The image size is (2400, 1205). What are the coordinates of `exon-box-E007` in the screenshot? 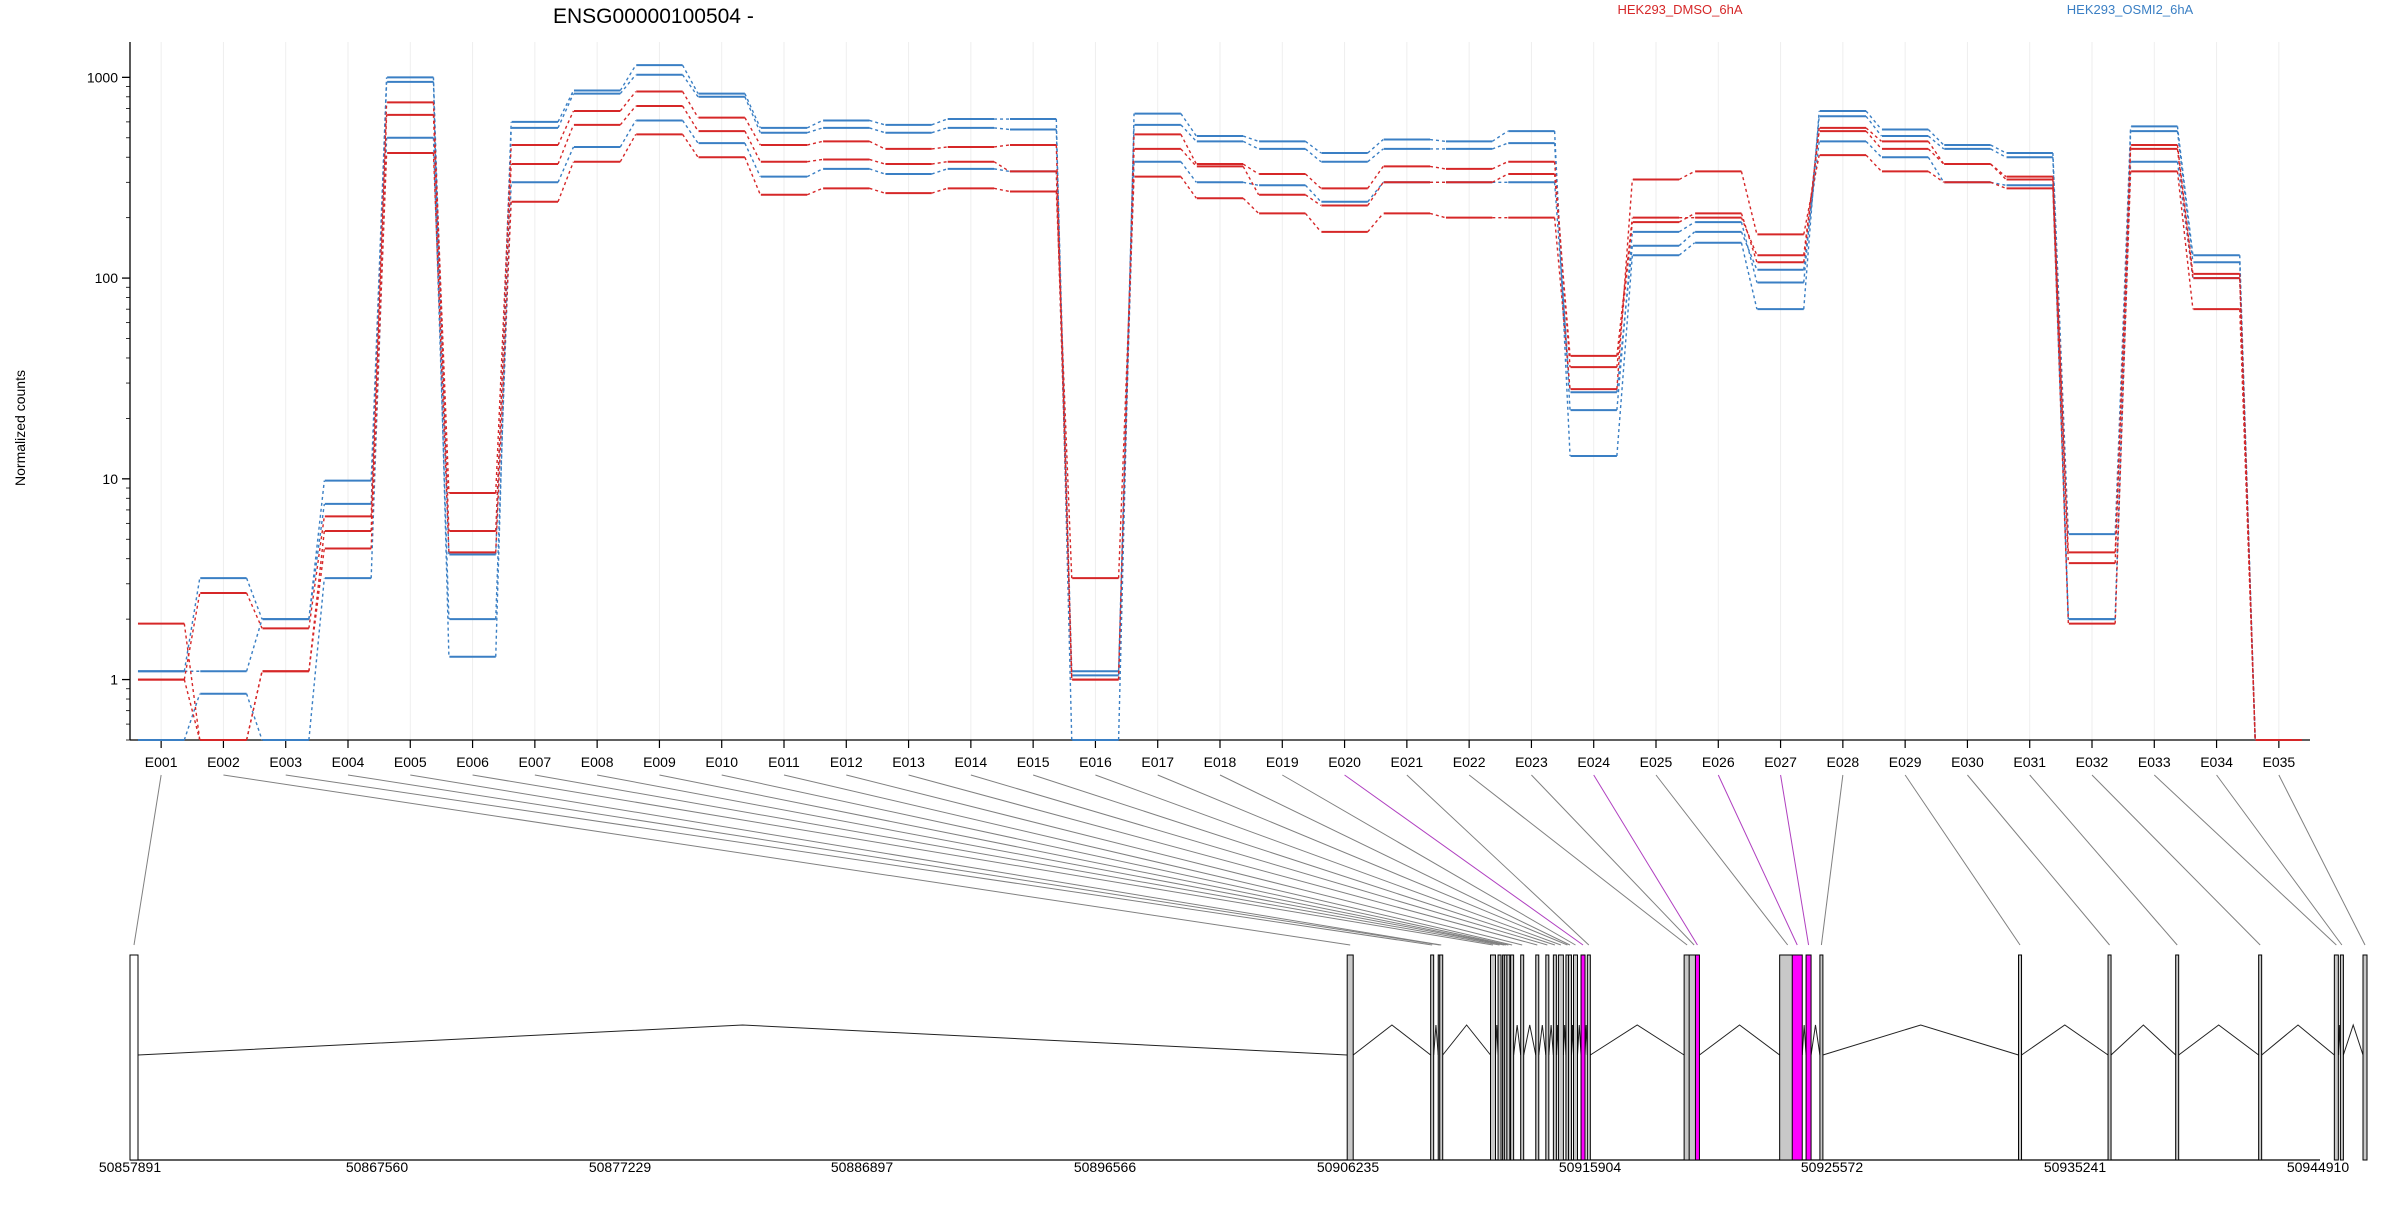 It's located at (1499, 1057).